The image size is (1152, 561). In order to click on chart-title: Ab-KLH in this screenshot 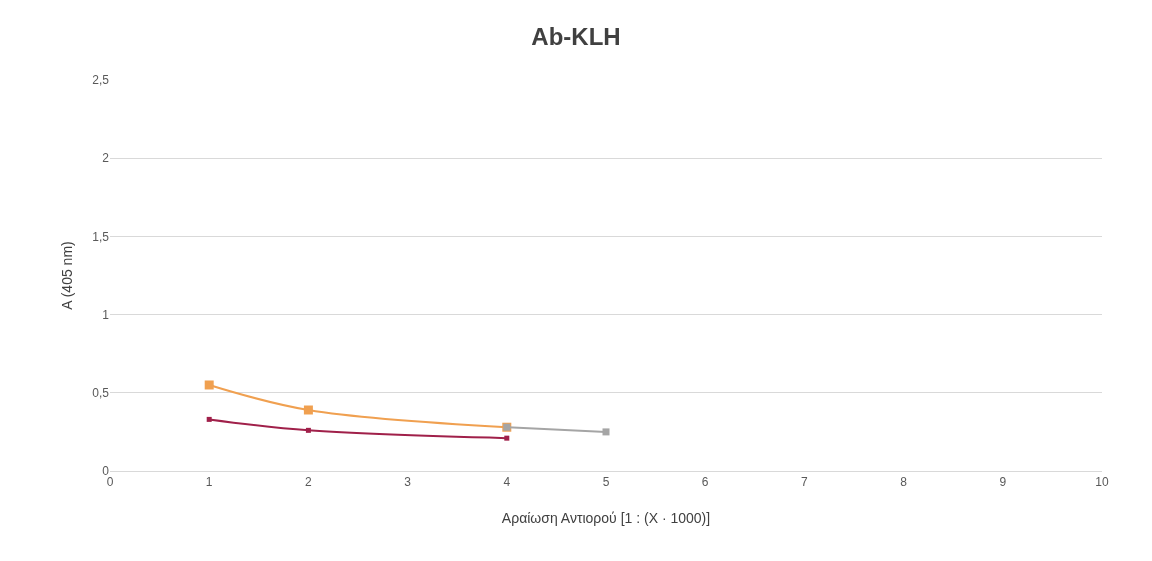, I will do `click(576, 36)`.